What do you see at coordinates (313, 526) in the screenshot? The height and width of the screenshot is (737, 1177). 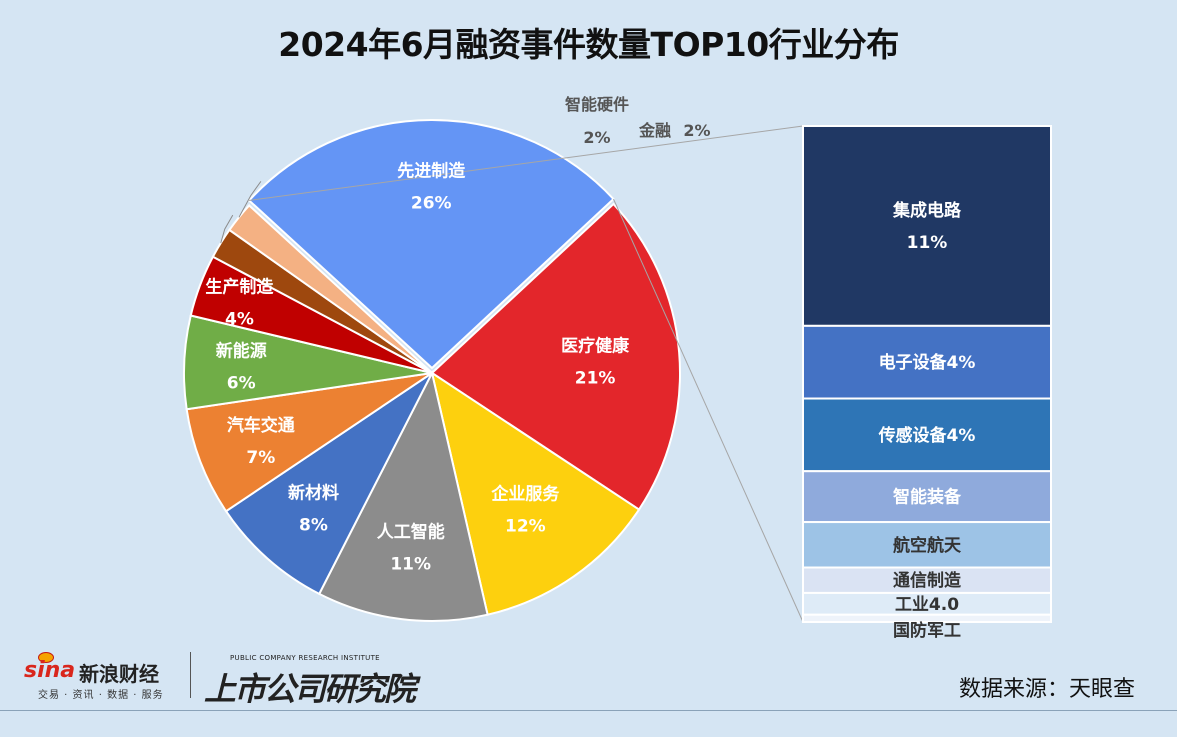 I see `slice-percent: 8%` at bounding box center [313, 526].